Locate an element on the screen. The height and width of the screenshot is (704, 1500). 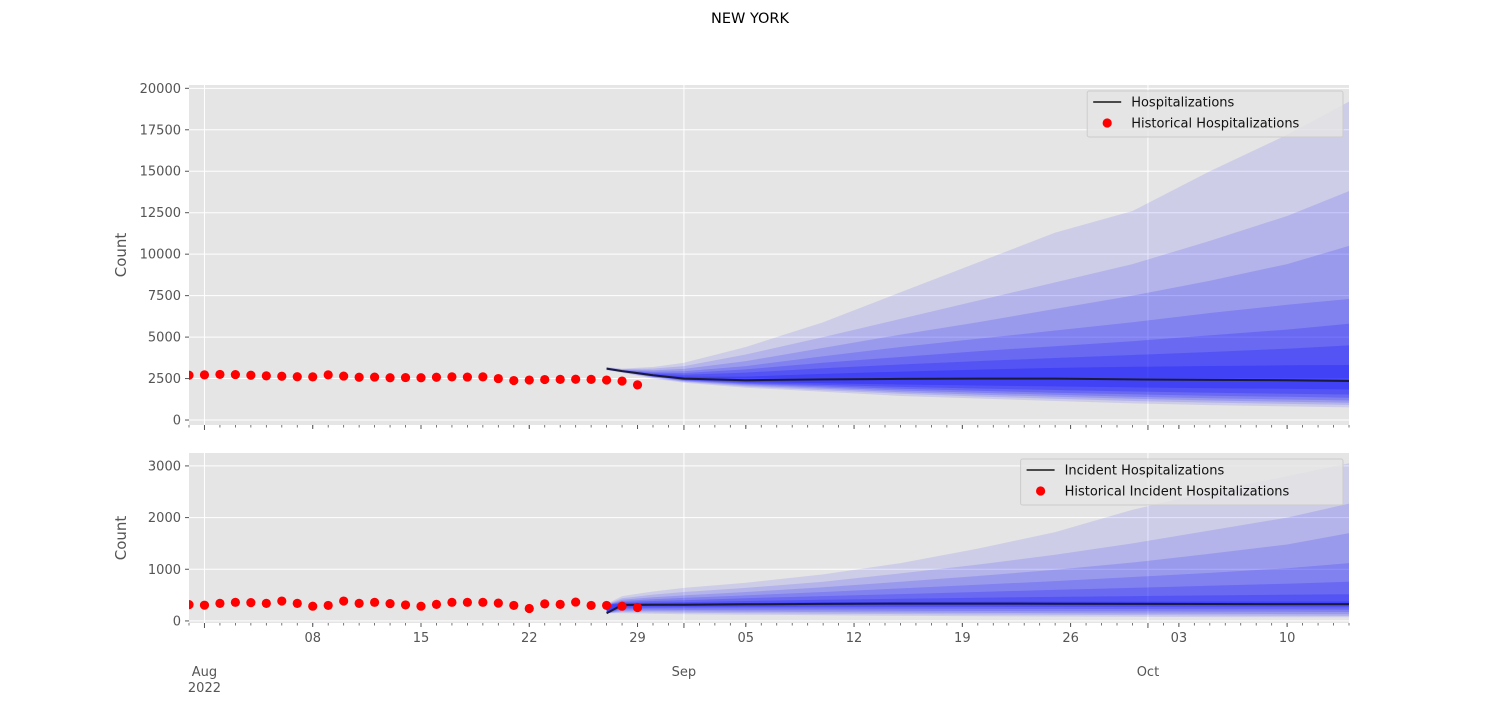
x-tick-label: 15 is located at coordinates (421, 638).